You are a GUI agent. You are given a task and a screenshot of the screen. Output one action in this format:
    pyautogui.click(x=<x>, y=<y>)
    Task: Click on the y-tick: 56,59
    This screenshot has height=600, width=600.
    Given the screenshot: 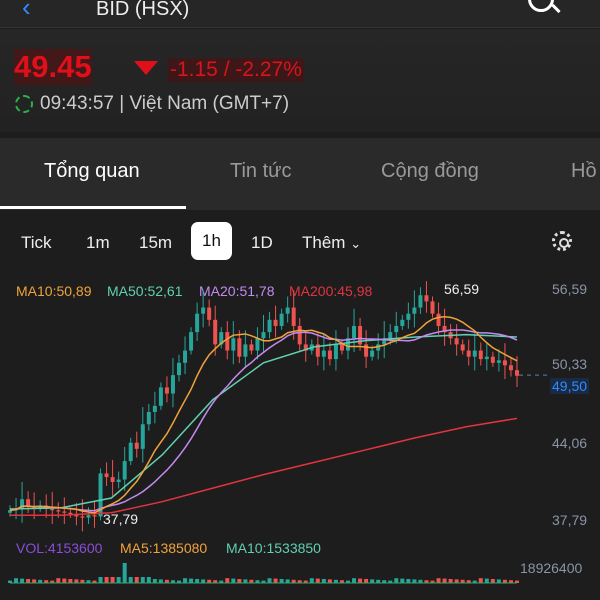 What is the action you would take?
    pyautogui.click(x=570, y=289)
    